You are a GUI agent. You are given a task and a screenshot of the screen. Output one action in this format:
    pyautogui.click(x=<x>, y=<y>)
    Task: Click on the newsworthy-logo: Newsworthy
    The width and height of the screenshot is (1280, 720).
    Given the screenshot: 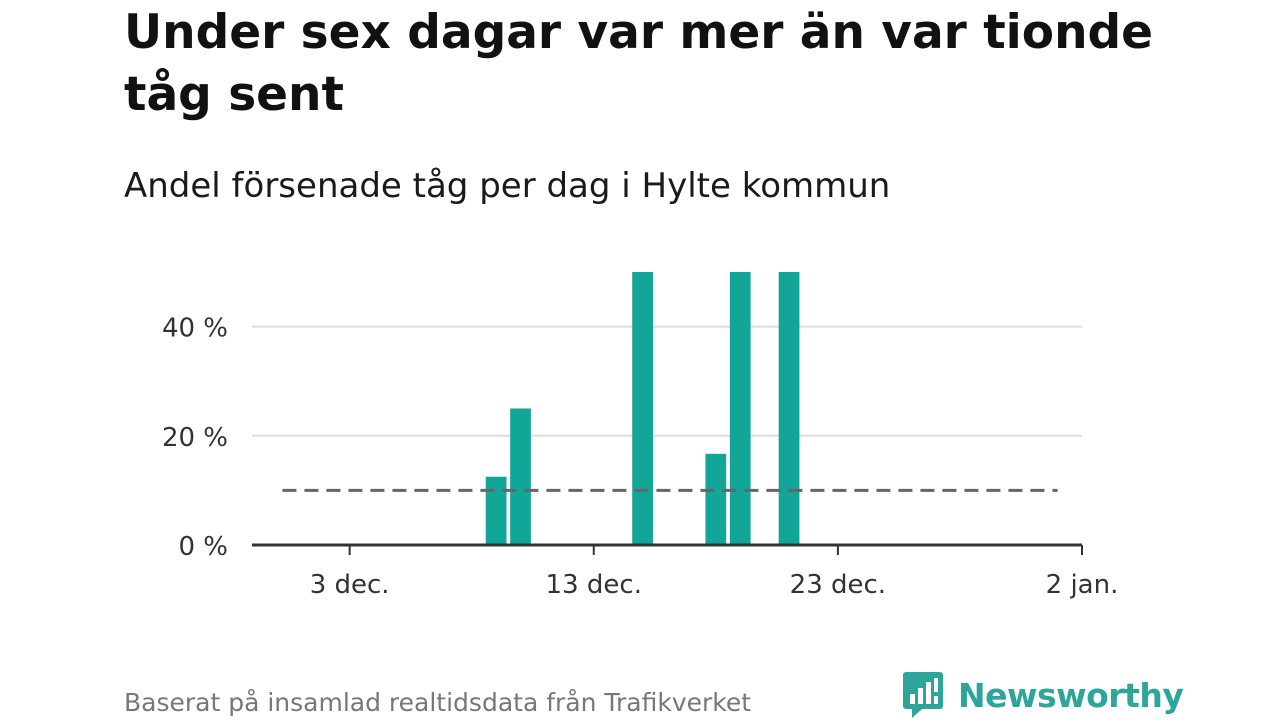 What is the action you would take?
    pyautogui.click(x=1043, y=695)
    